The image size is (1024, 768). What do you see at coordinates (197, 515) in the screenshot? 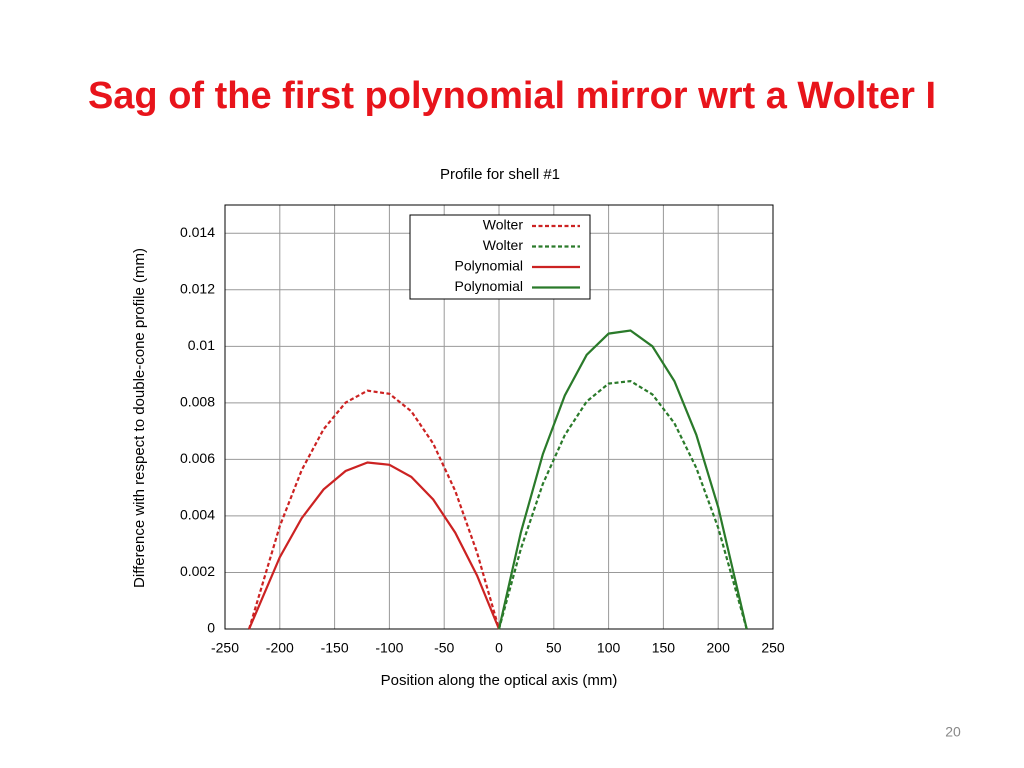
I see `y-tick-label: 0.004` at bounding box center [197, 515].